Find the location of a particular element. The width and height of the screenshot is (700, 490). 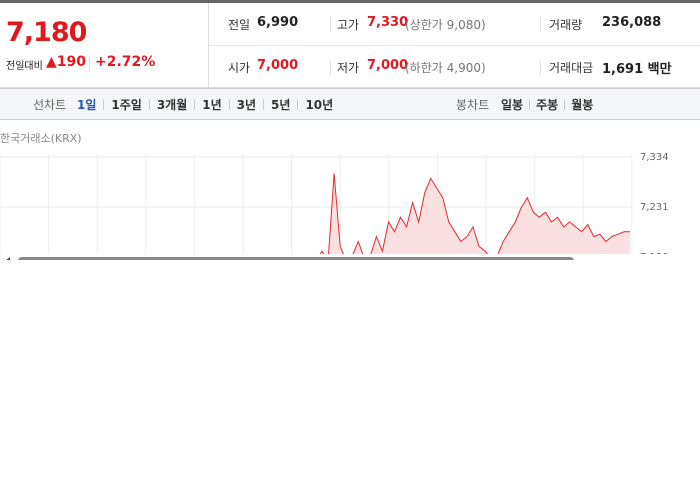

area is located at coordinates (475, 213).